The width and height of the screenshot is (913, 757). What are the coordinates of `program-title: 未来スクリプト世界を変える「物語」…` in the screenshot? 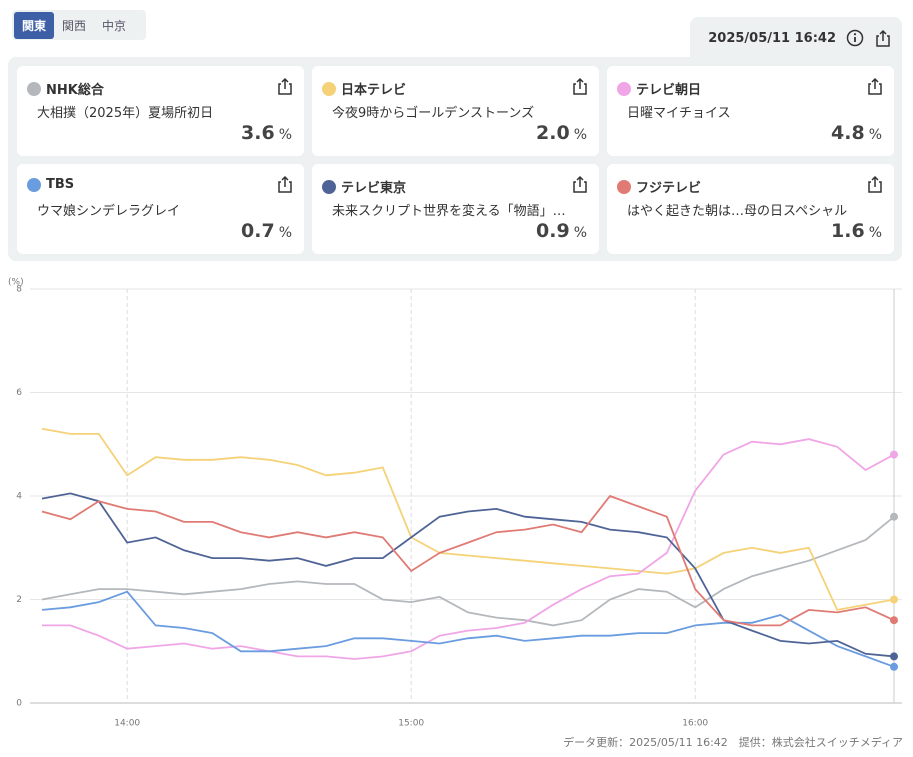 It's located at (449, 211).